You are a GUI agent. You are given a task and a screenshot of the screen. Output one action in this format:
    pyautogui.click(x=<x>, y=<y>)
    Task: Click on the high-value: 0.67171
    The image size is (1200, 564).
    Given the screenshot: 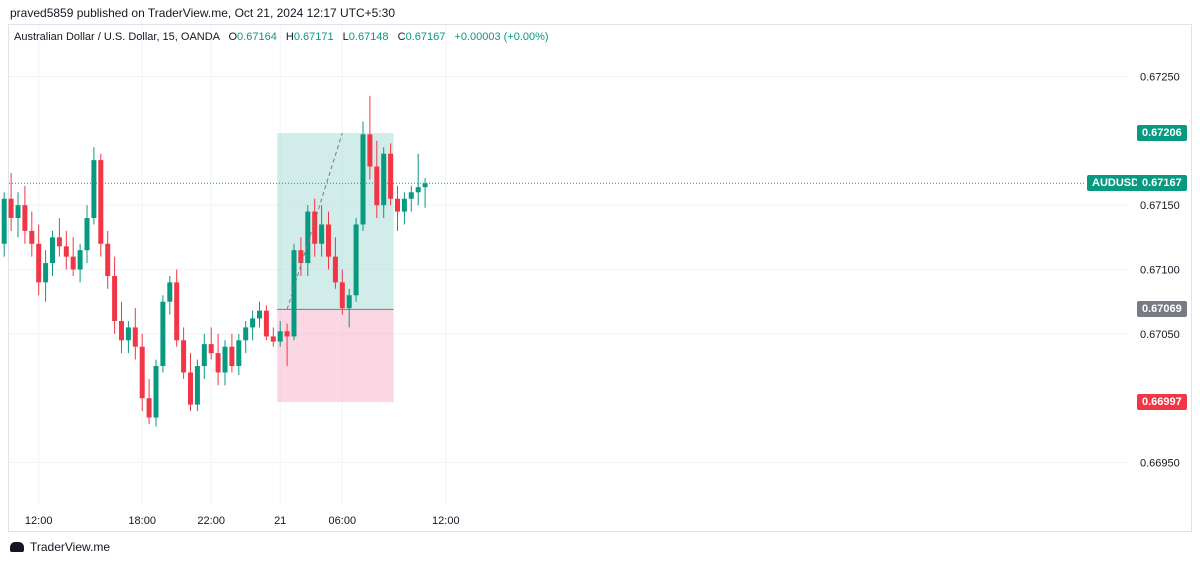 What is the action you would take?
    pyautogui.click(x=313, y=37)
    